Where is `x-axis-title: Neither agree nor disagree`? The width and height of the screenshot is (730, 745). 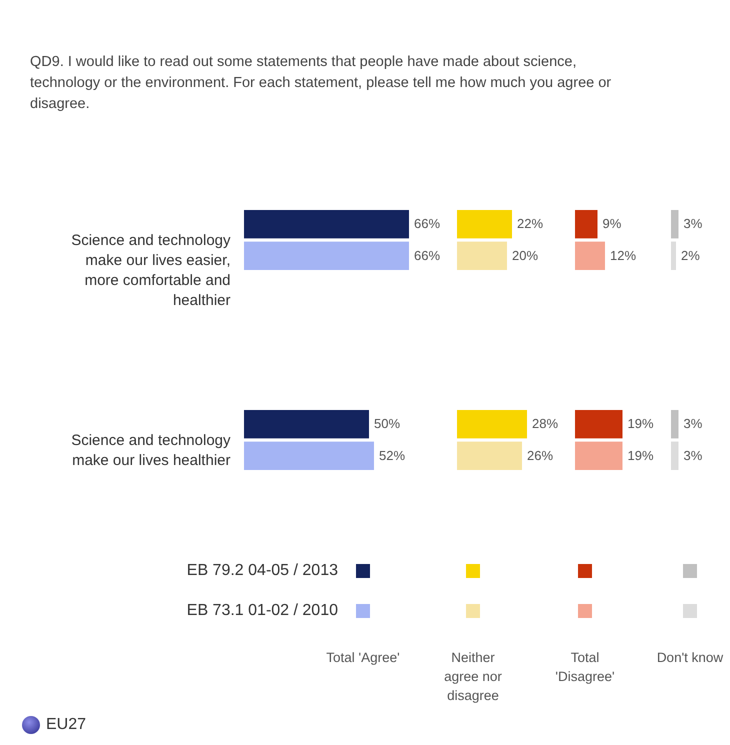
x-axis-title: Neither agree nor disagree is located at coordinates (473, 677).